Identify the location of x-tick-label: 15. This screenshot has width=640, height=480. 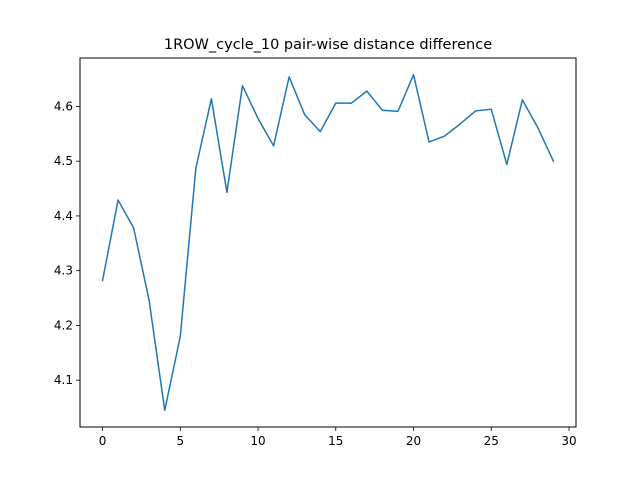
(335, 441).